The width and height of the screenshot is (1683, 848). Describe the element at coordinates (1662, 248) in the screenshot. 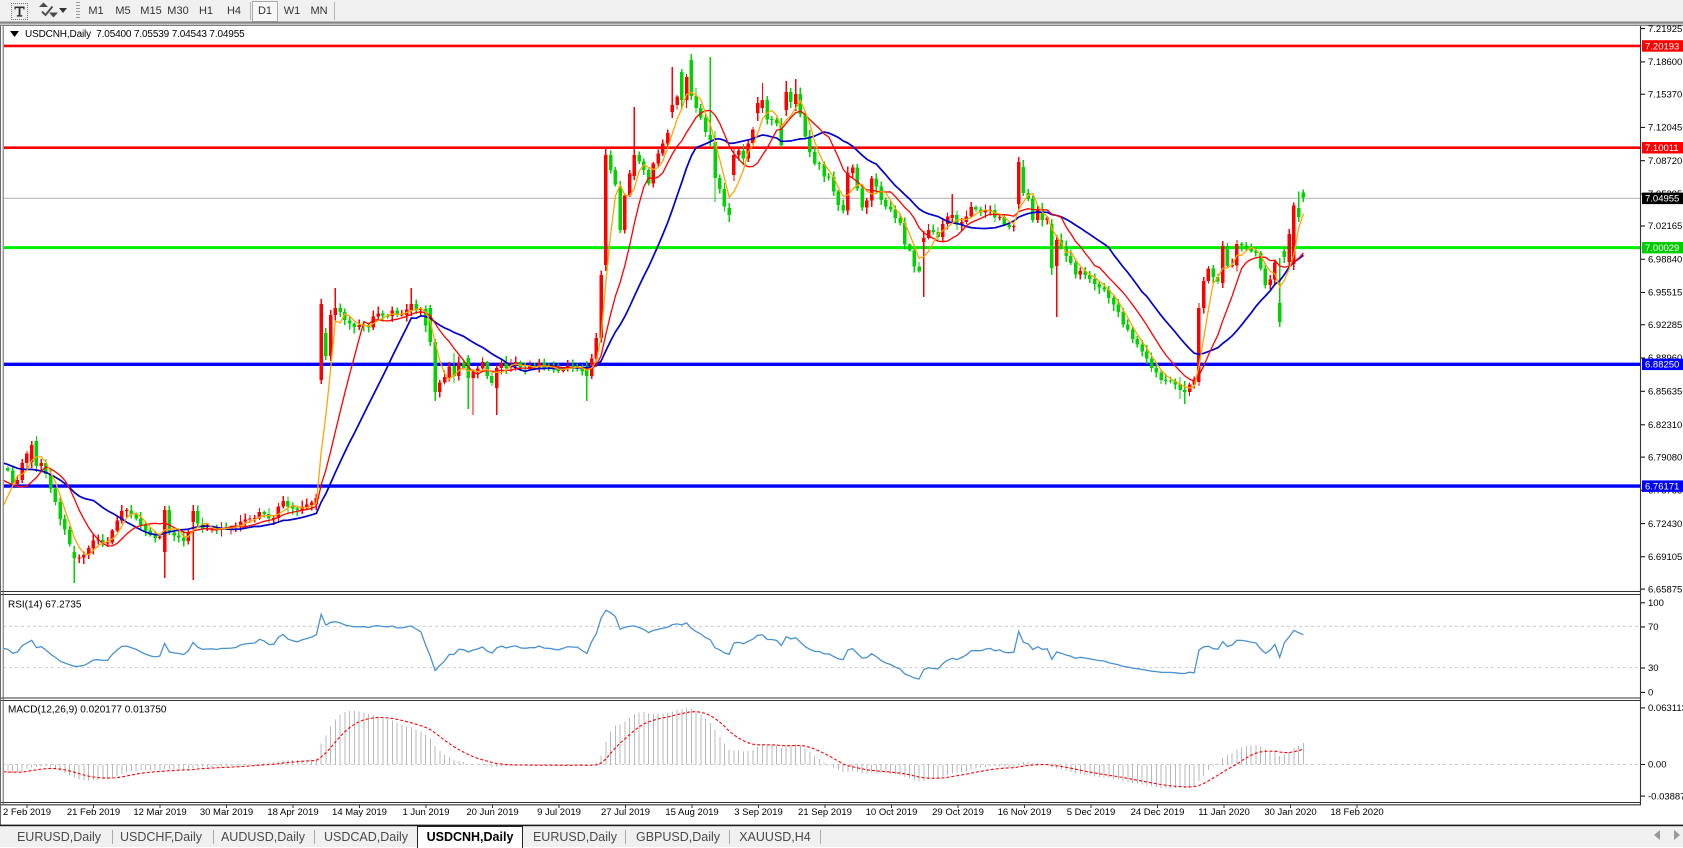

I see `svg-text: 7.00029` at that location.